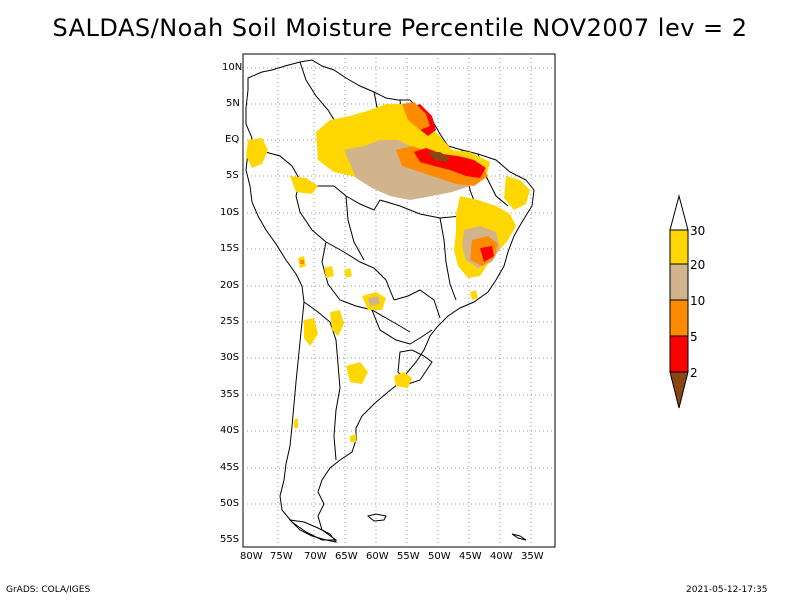  I want to click on lat-label: 55S, so click(230, 539).